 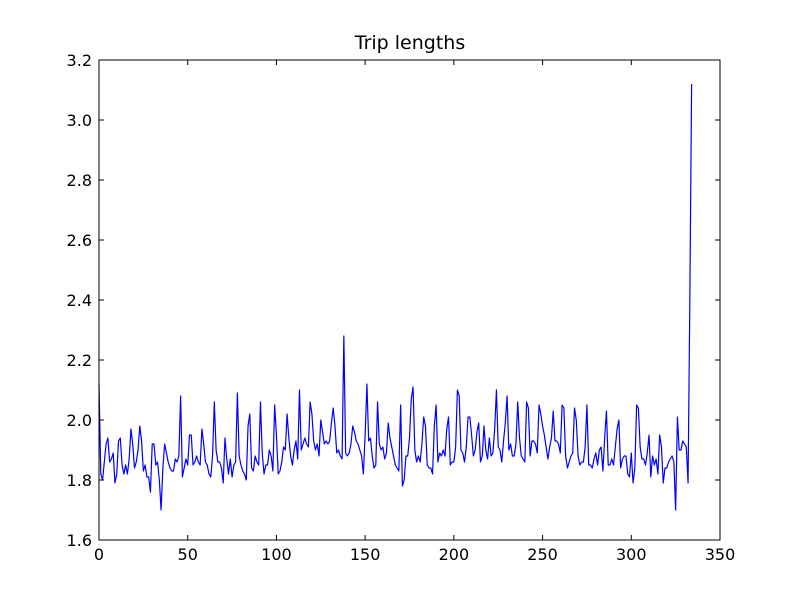 I want to click on y-tick-label: 3.2, so click(x=79, y=60).